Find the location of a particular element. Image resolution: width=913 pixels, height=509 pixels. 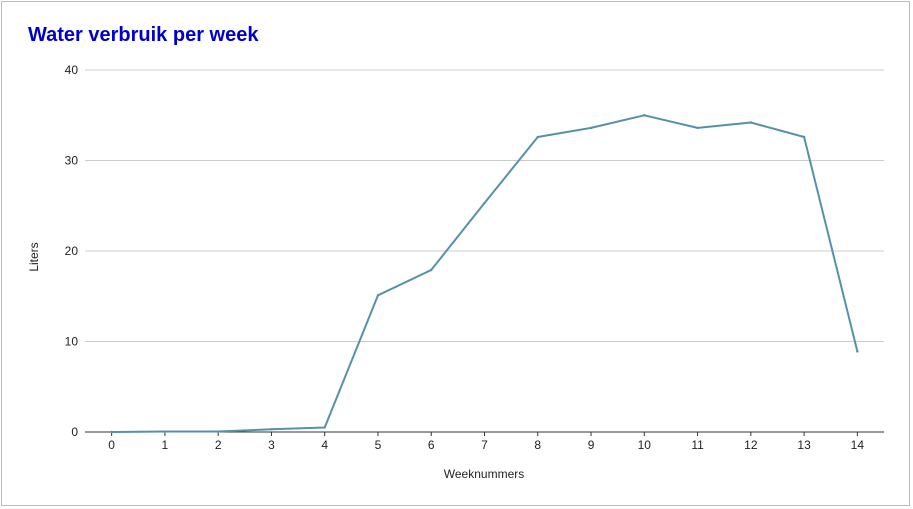

chart-title: Water verbruik per week is located at coordinates (143, 35).